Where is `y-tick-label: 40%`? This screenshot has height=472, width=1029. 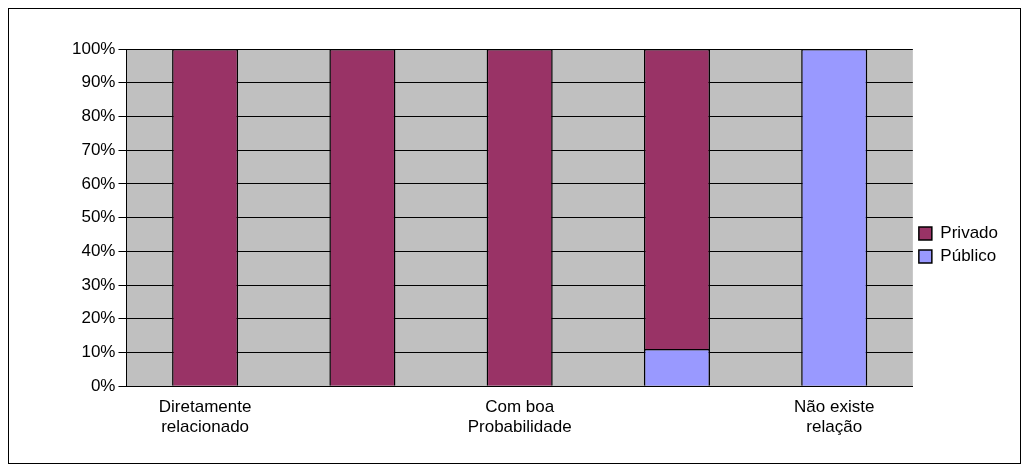
y-tick-label: 40% is located at coordinates (98, 251).